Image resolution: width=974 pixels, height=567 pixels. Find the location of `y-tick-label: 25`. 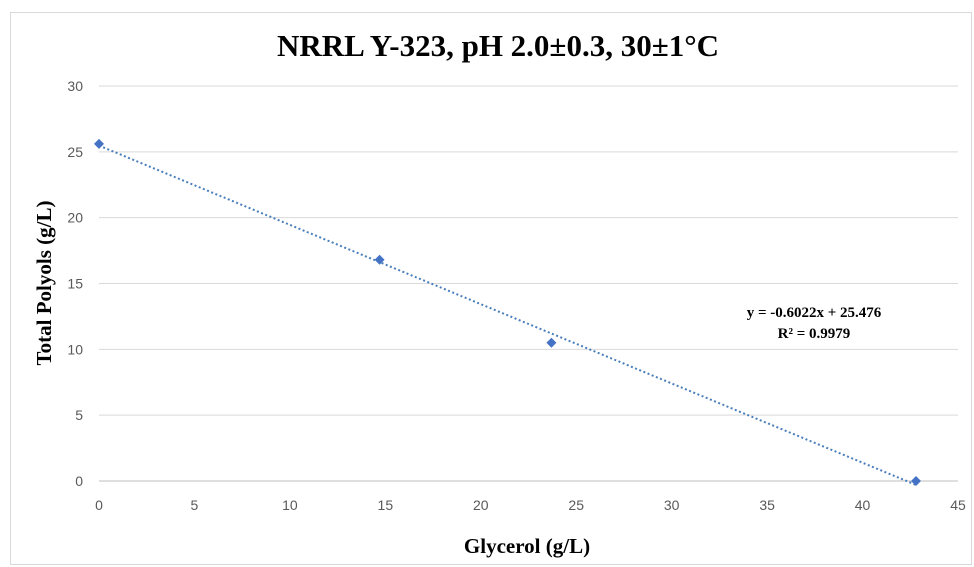

y-tick-label: 25 is located at coordinates (75, 152).